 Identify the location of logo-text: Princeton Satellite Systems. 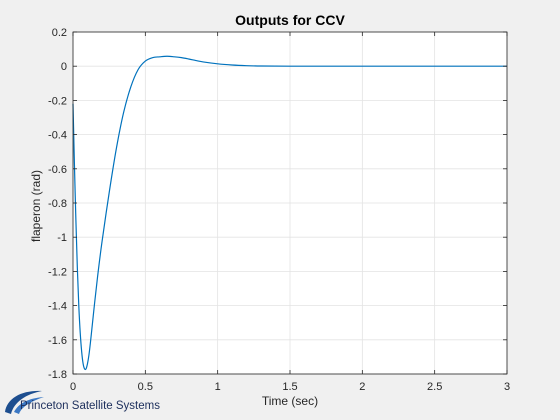
(90, 406).